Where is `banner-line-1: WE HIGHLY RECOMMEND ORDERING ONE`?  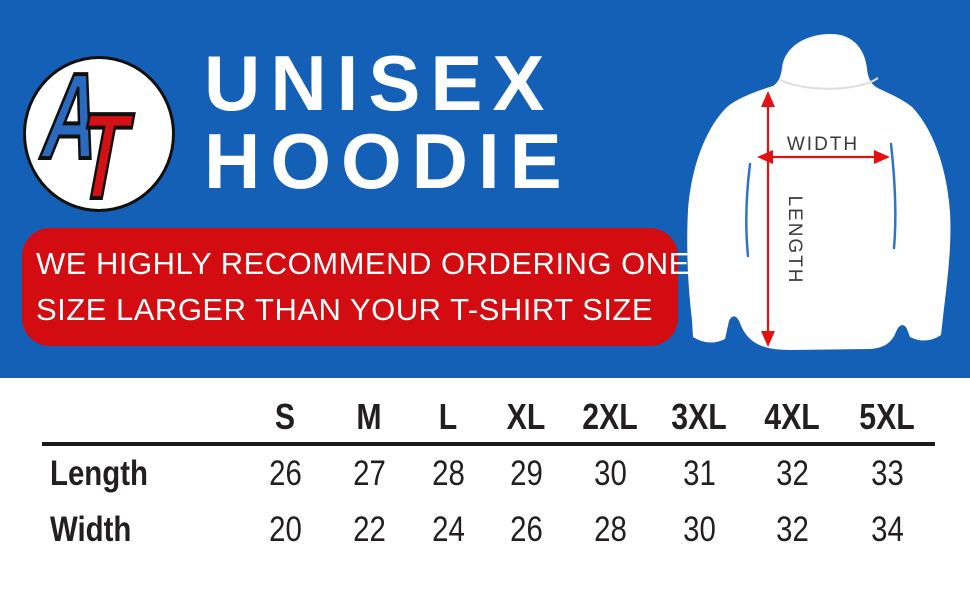 banner-line-1: WE HIGHLY RECOMMEND ORDERING ONE is located at coordinates (363, 263).